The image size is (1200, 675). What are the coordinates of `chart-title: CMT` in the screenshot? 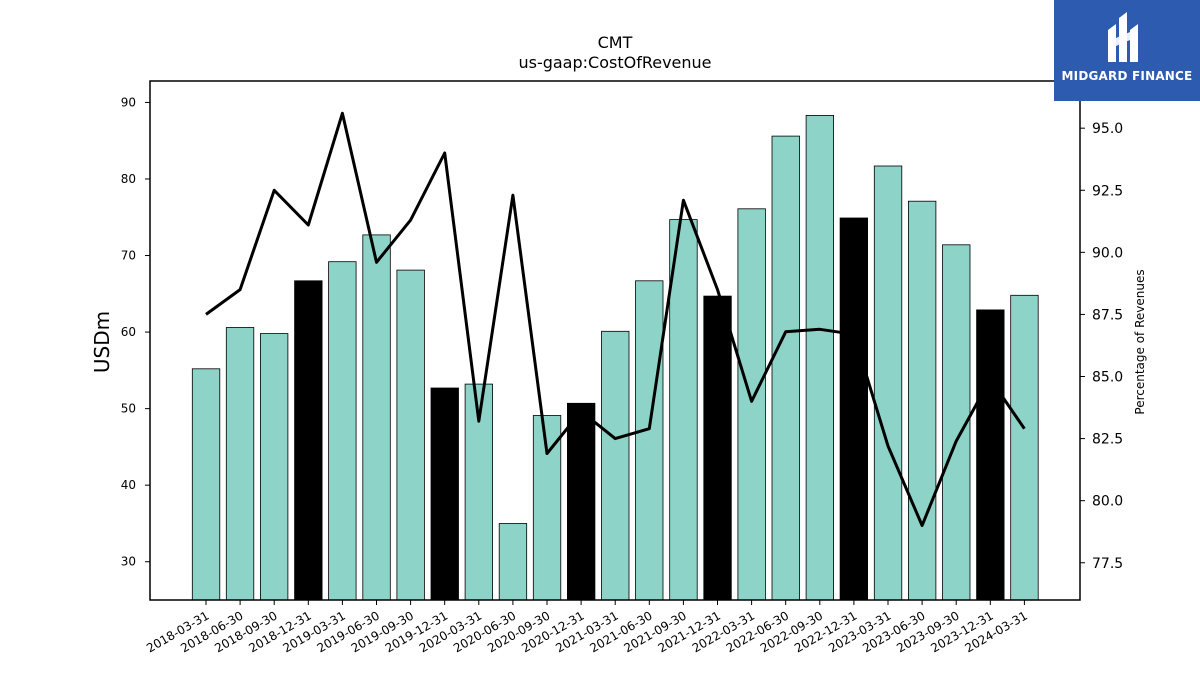 It's located at (615, 42).